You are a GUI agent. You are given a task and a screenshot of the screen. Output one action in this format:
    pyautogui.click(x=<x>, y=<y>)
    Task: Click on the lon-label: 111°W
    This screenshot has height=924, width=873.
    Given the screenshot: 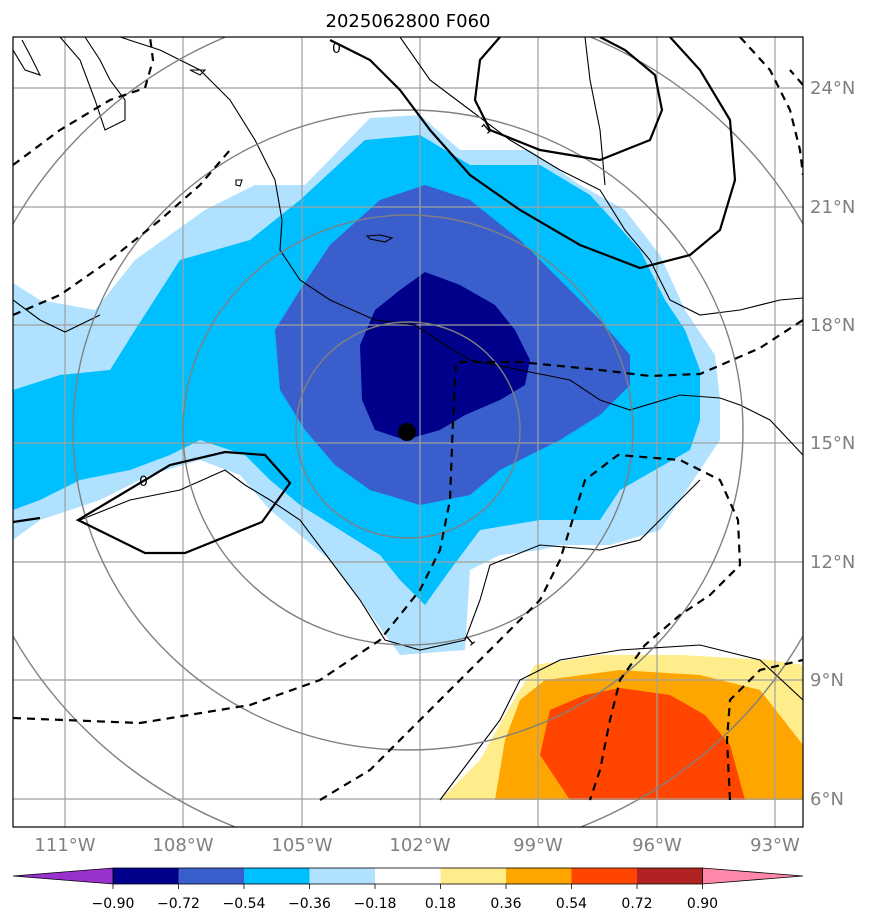 What is the action you would take?
    pyautogui.click(x=64, y=845)
    